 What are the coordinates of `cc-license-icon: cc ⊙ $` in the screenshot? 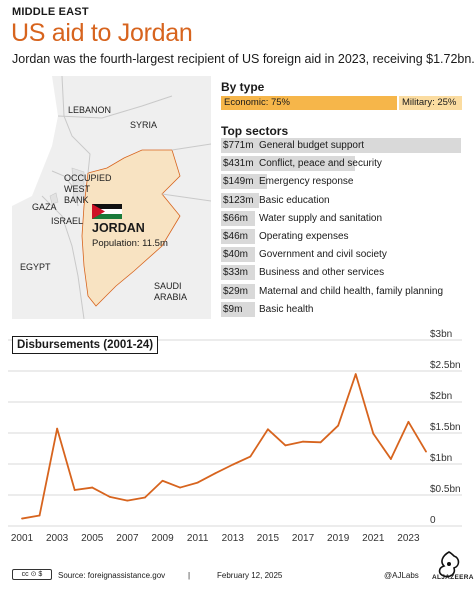 It's located at (32, 574).